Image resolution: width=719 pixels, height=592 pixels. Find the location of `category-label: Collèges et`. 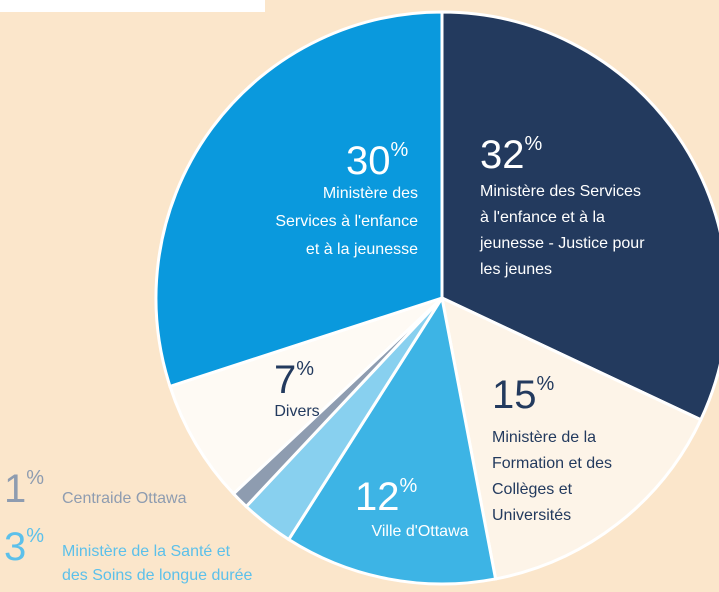

category-label: Collèges et is located at coordinates (532, 489).